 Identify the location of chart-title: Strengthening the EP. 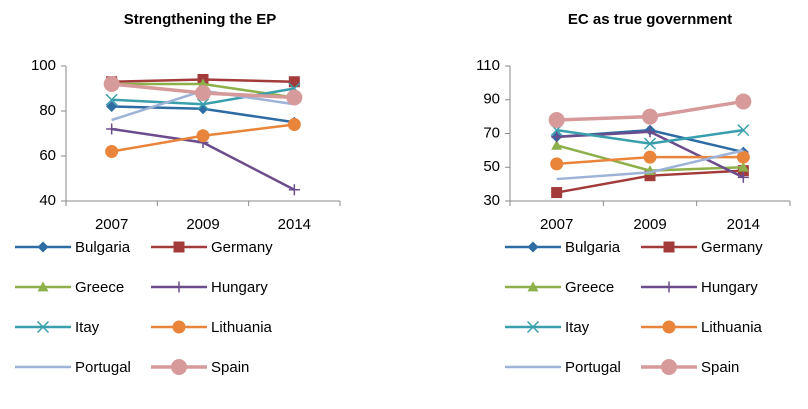
(200, 19).